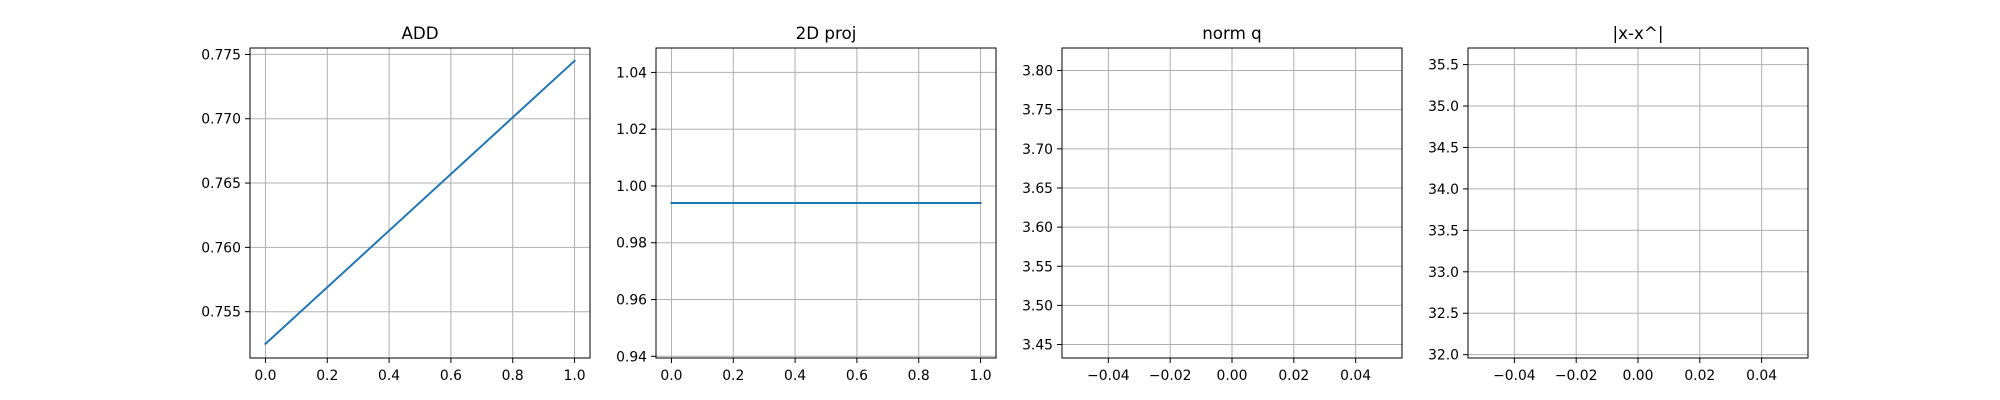 Image resolution: width=2000 pixels, height=400 pixels. Describe the element at coordinates (1443, 231) in the screenshot. I see `y-tick-label: 33.5` at that location.